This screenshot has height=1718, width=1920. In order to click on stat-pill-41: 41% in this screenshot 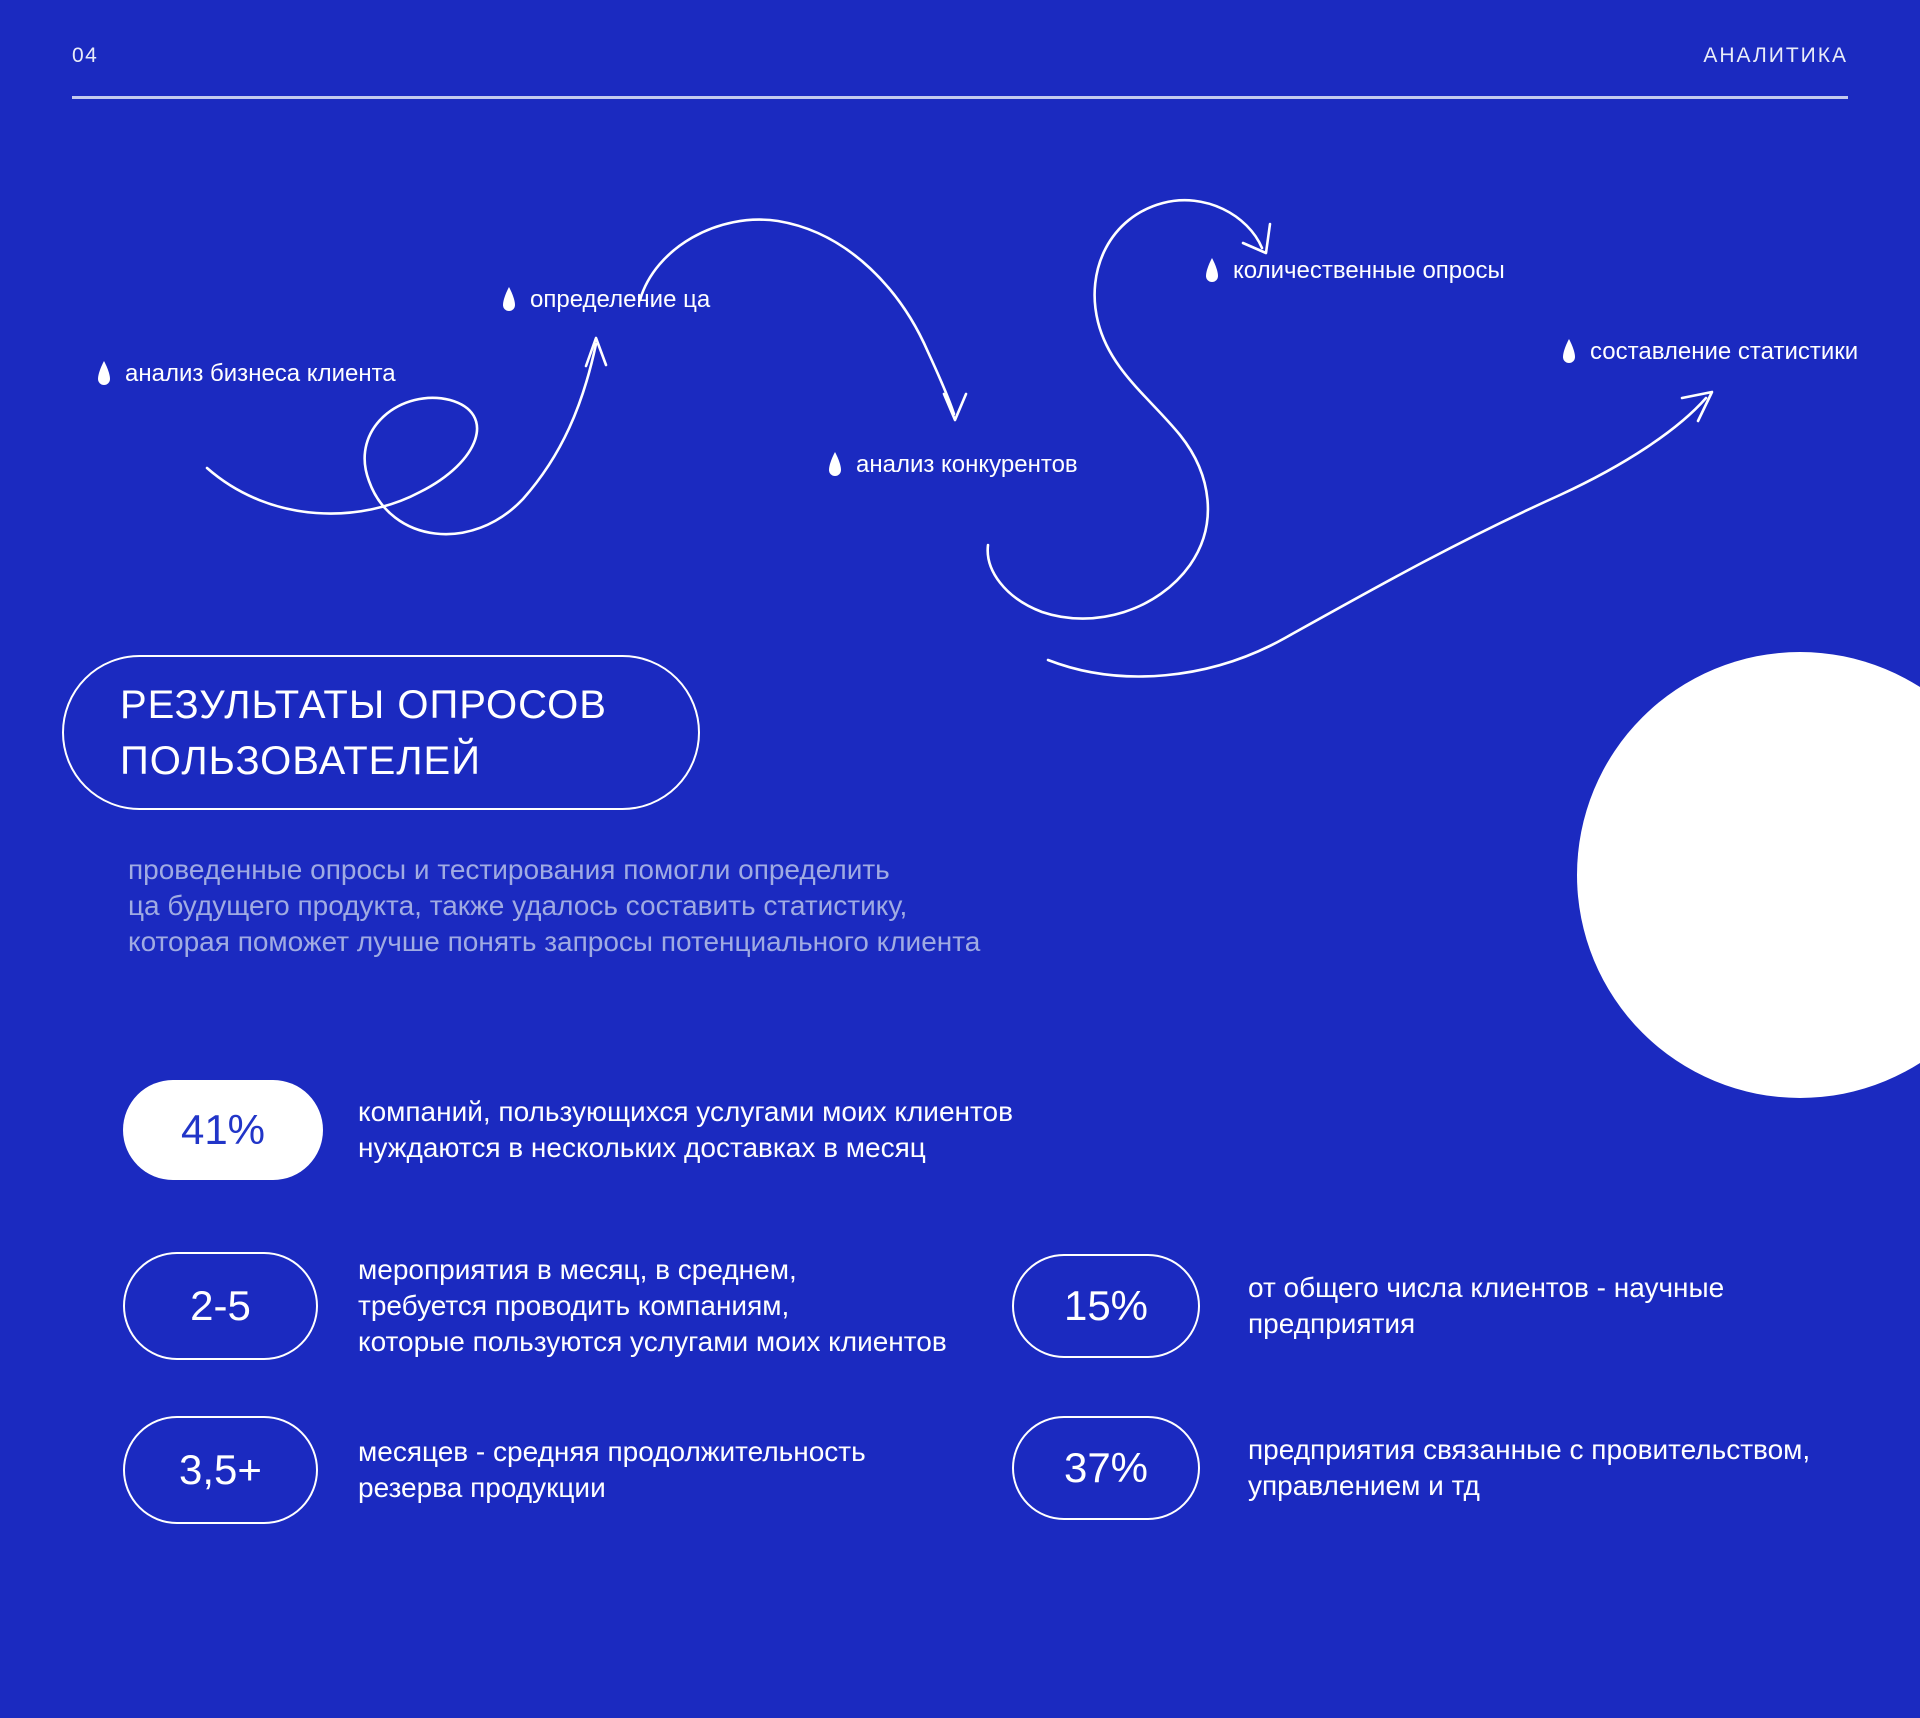, I will do `click(223, 1130)`.